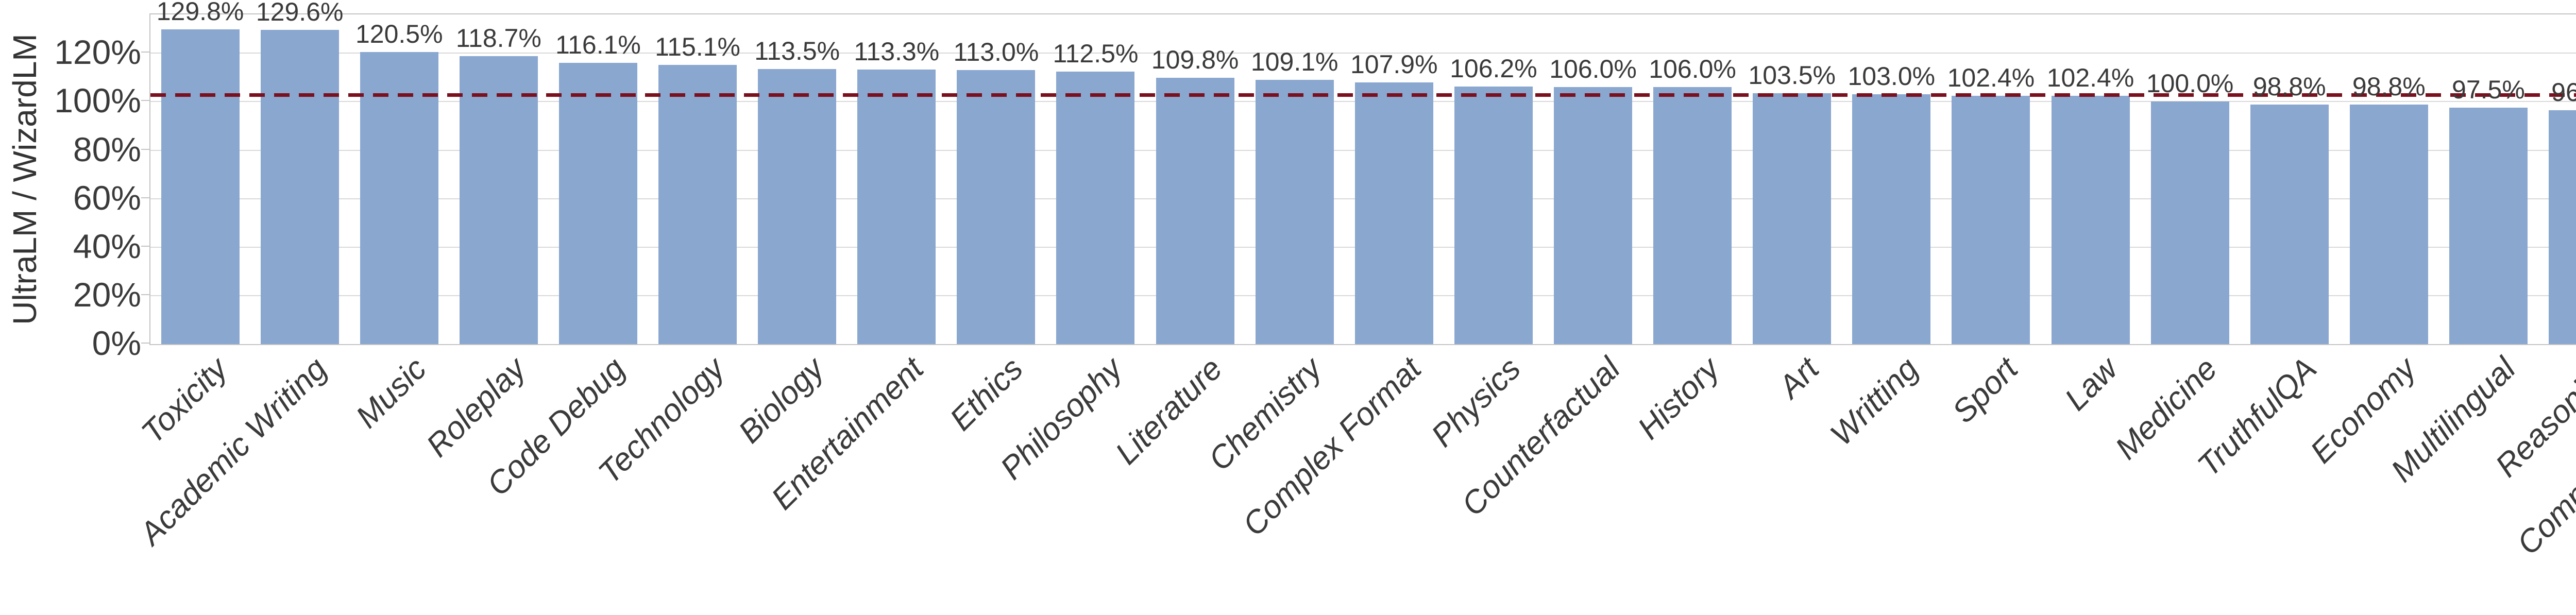 The height and width of the screenshot is (615, 2576). Describe the element at coordinates (1476, 402) in the screenshot. I see `x-category-label: Physics` at that location.